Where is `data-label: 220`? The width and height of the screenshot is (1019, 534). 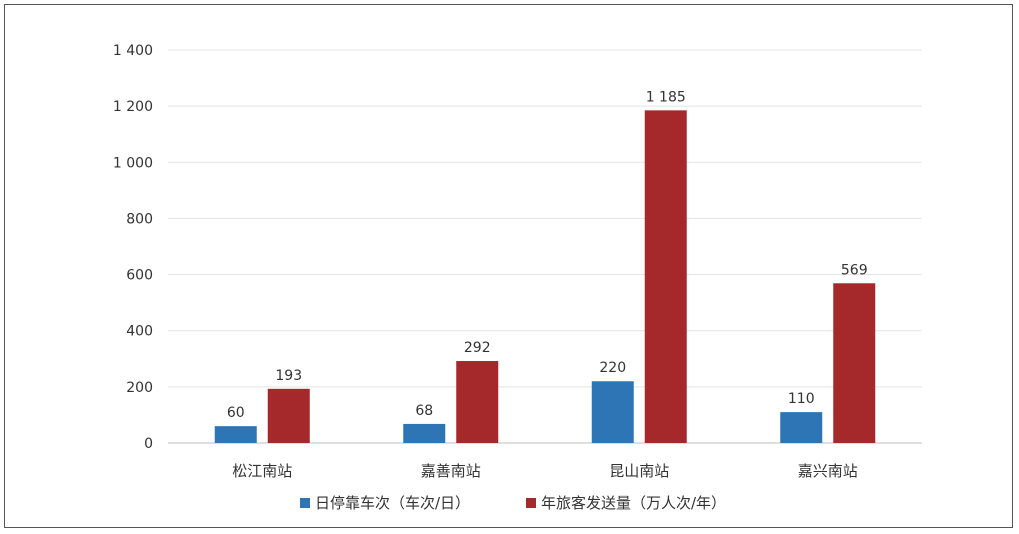 data-label: 220 is located at coordinates (612, 368).